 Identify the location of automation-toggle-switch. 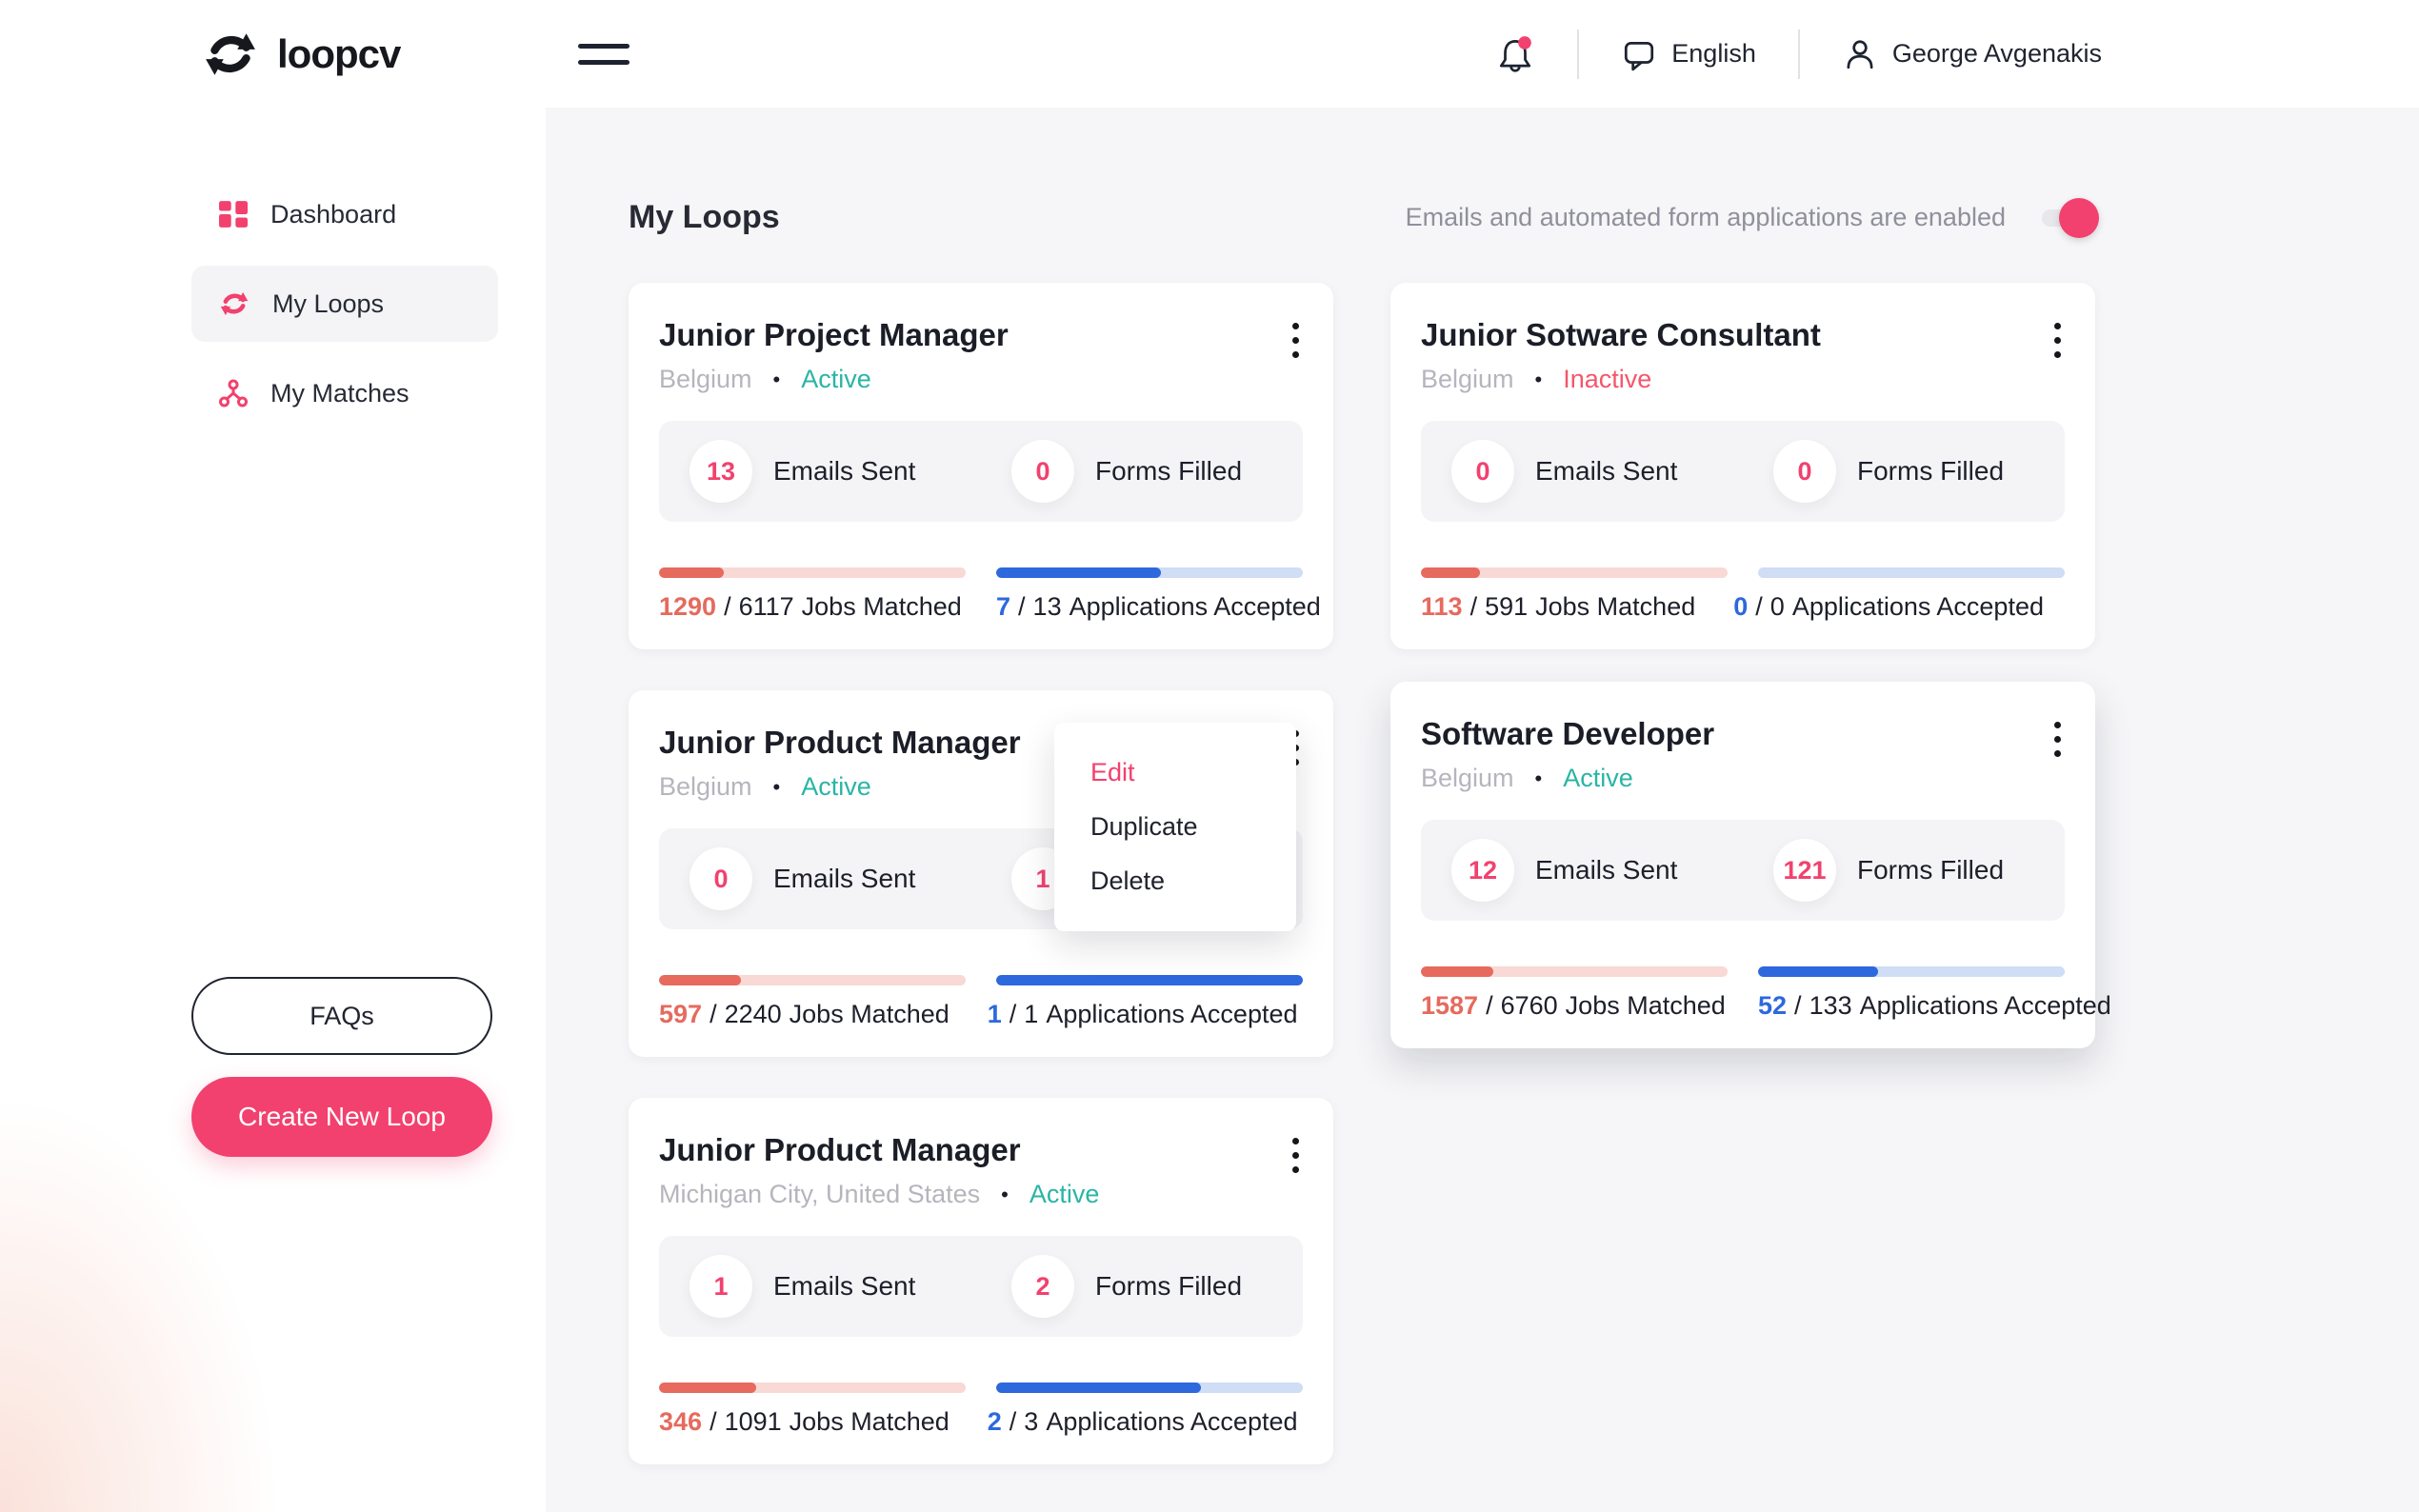
(2070, 217).